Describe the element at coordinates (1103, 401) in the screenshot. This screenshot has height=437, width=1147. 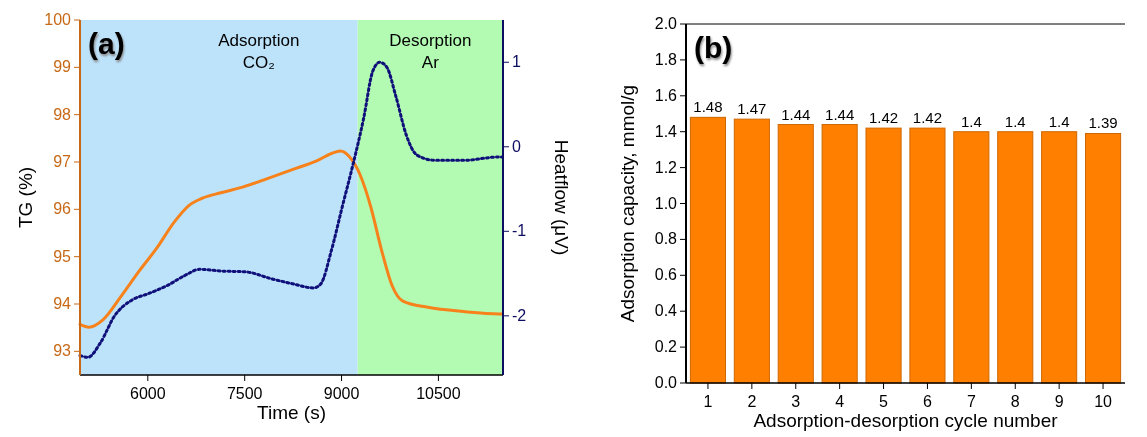
I see `x-tick-label: 10` at that location.